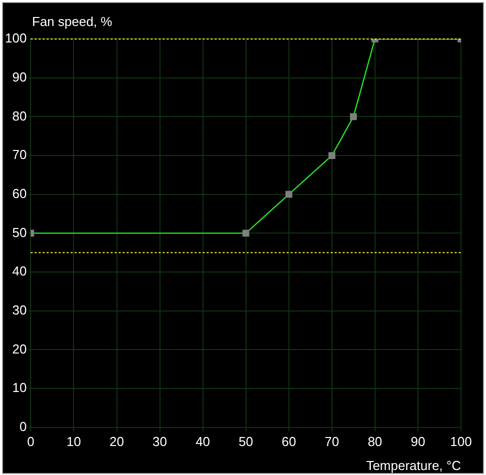 The height and width of the screenshot is (475, 486). I want to click on y-tick-label: 20, so click(19, 348).